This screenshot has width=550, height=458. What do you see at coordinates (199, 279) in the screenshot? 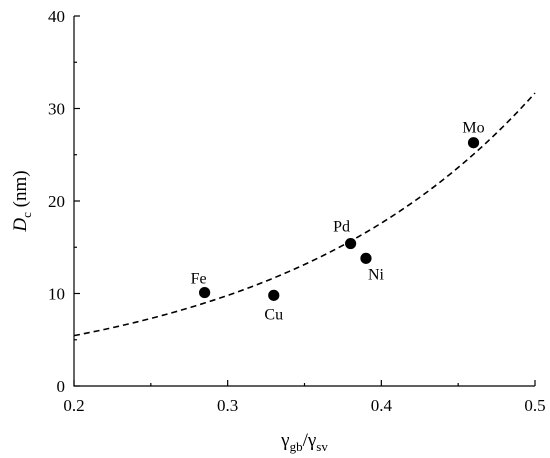
I see `point-label-fe: Fe` at bounding box center [199, 279].